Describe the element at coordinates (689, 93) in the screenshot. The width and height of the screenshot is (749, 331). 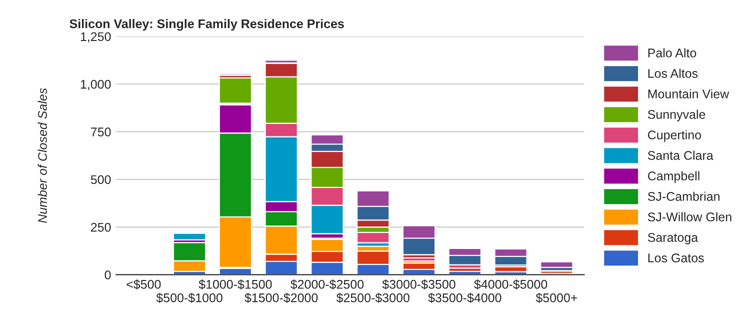
I see `legend-label: Mountain View` at that location.